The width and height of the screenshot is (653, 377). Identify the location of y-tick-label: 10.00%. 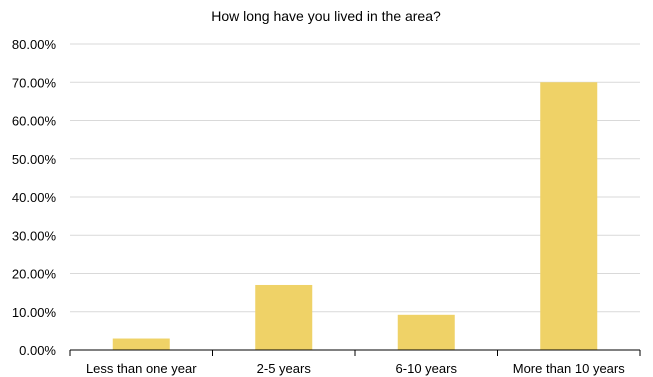
(34, 312).